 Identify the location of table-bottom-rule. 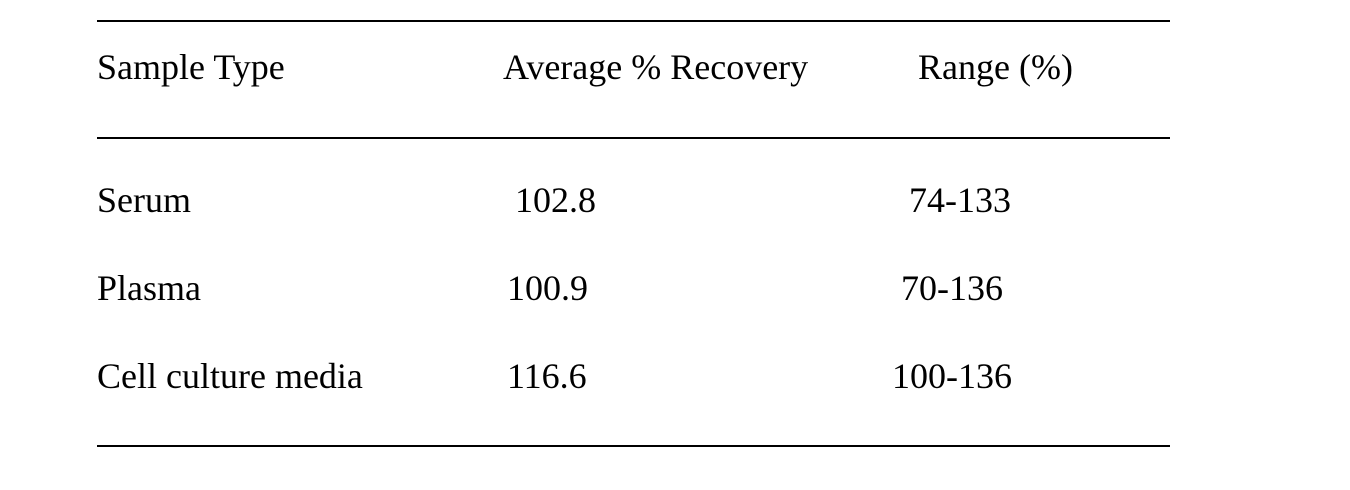
(633, 446).